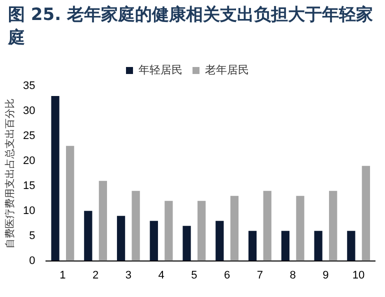  What do you see at coordinates (293, 275) in the screenshot?
I see `x-tick-label: 8` at bounding box center [293, 275].